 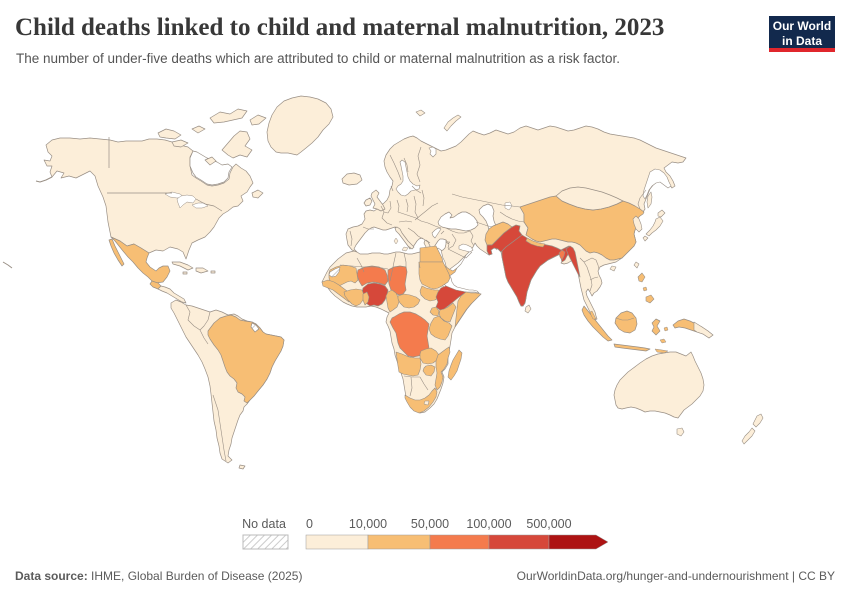 What do you see at coordinates (430, 524) in the screenshot?
I see `svg-text: 50,000` at bounding box center [430, 524].